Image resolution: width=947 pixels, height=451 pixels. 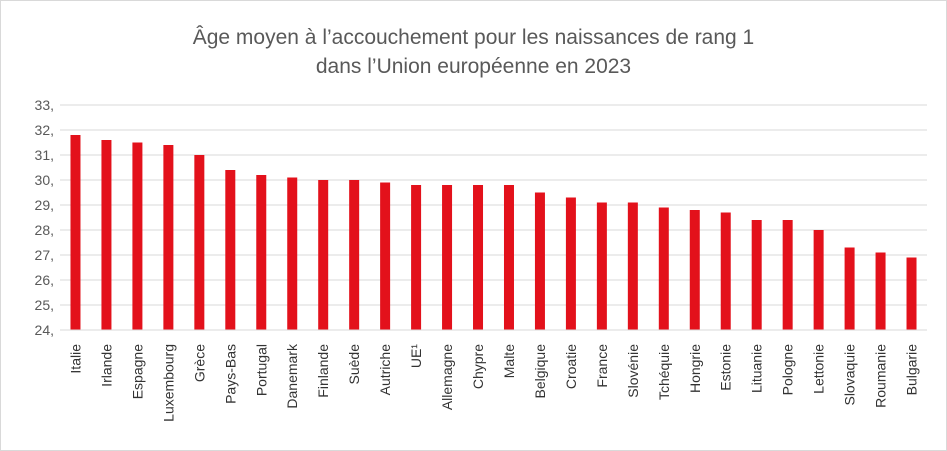 I want to click on x-category-label: Chypre, so click(x=478, y=366).